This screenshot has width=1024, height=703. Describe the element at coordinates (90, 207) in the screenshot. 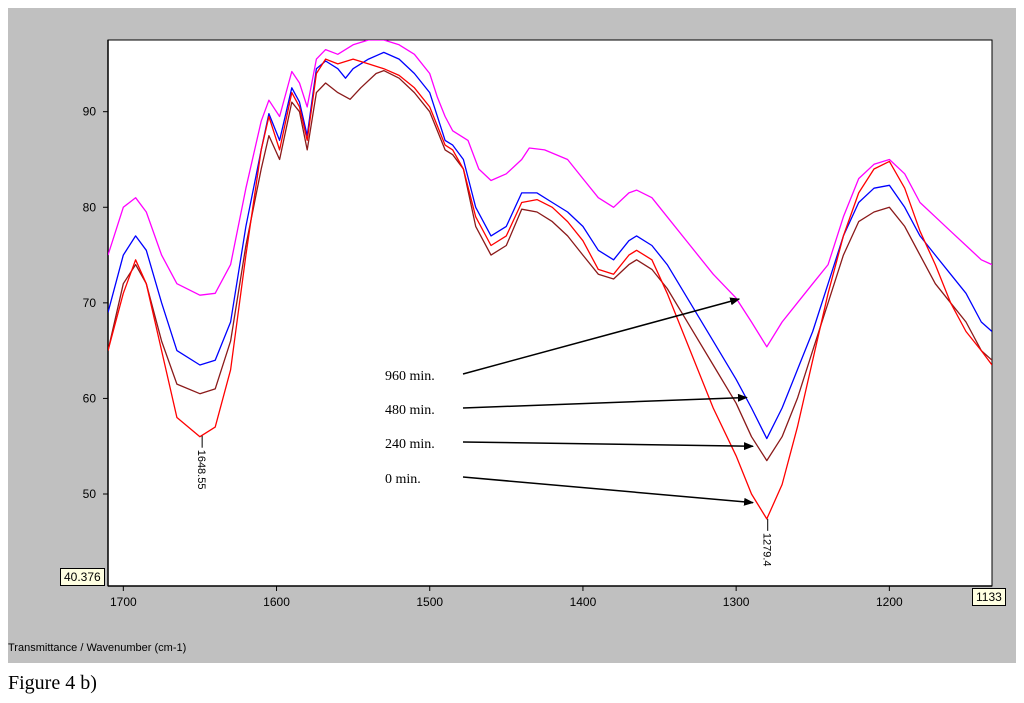

I see `y-tick-label: 80` at that location.